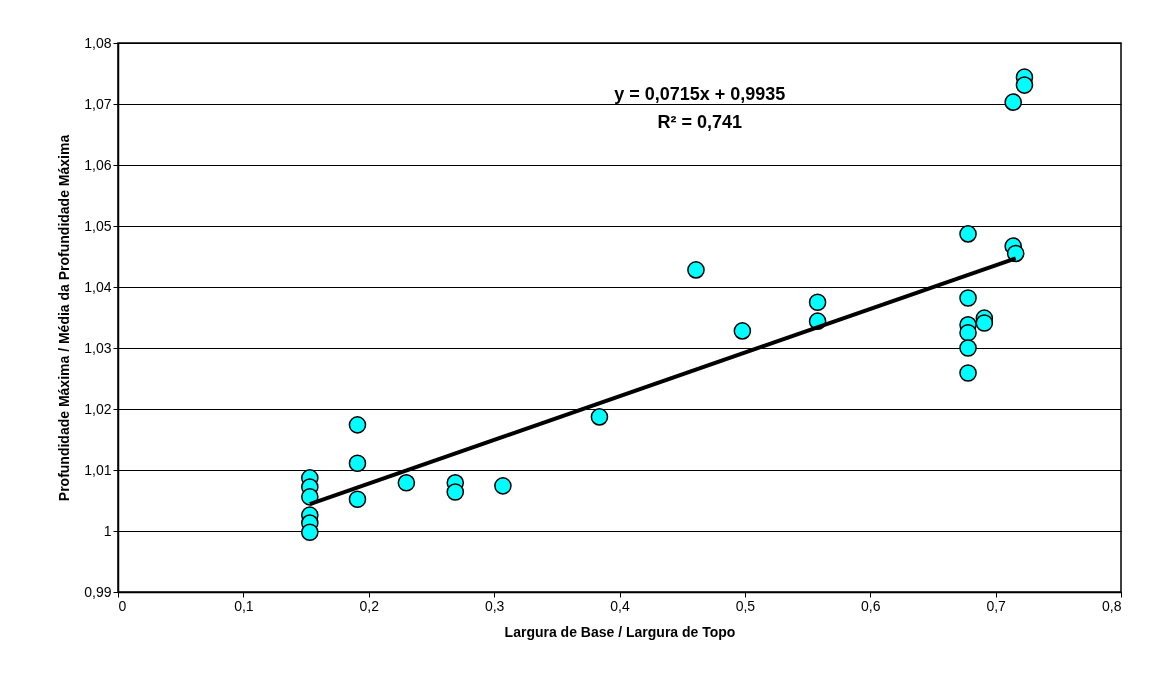 The width and height of the screenshot is (1151, 690). Describe the element at coordinates (745, 605) in the screenshot. I see `x-tick-label: 0,5` at that location.